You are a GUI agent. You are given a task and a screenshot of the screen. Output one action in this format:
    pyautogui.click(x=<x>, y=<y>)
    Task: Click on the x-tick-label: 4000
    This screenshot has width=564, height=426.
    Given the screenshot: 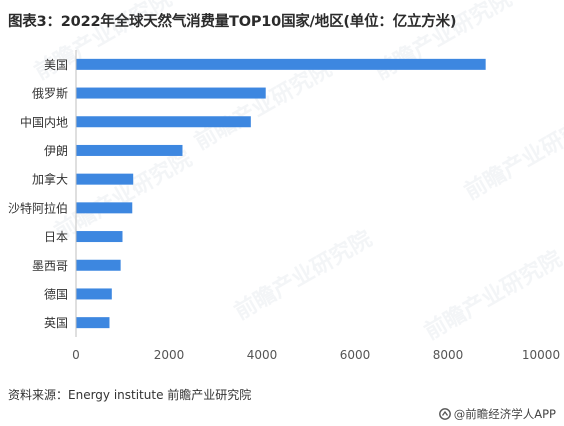 What is the action you would take?
    pyautogui.click(x=262, y=355)
    